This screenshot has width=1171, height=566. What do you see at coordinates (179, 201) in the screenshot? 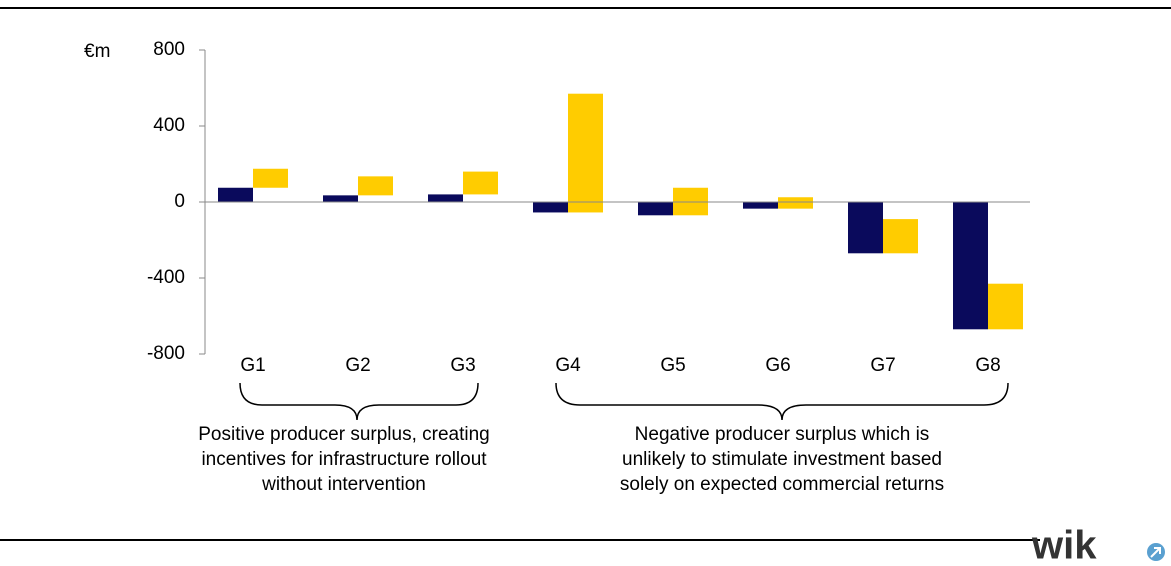
I see `y-tick-label: 0` at bounding box center [179, 201].